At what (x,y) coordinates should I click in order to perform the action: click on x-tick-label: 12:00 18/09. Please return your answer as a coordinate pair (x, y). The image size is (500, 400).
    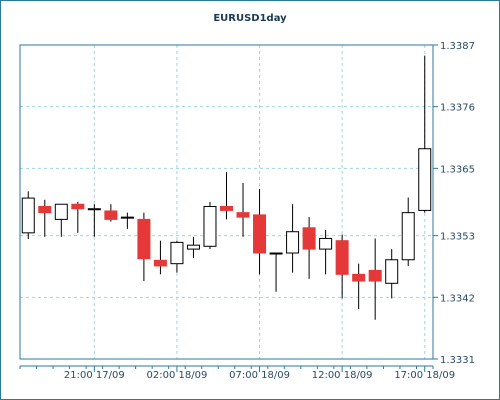
    Looking at the image, I should click on (342, 375).